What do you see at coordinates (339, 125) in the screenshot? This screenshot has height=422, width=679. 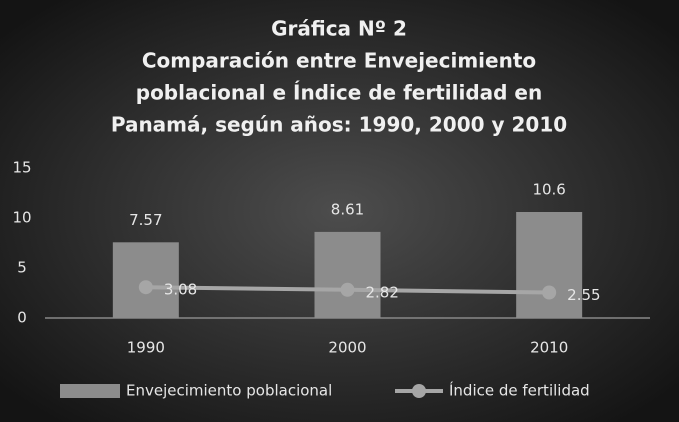 I see `chart-title: Panamá, según años: 1990, 2000 y 2010` at bounding box center [339, 125].